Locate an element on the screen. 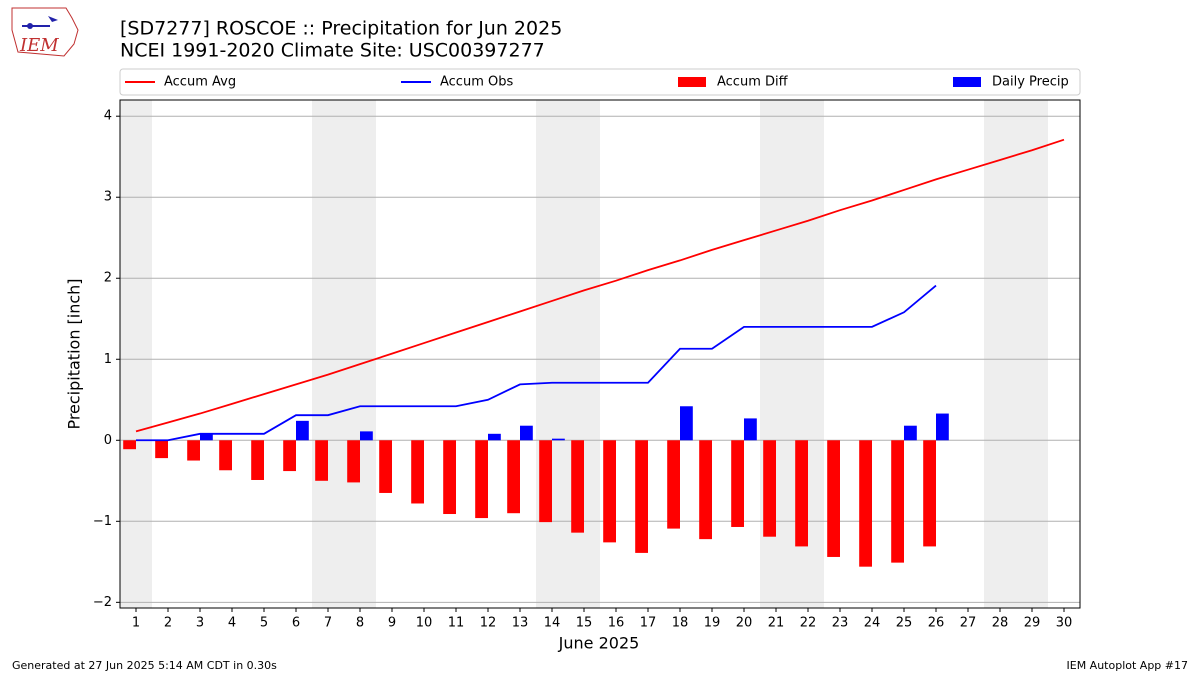 Image resolution: width=1200 pixels, height=679 pixels. y-tick-label: 4 is located at coordinates (108, 116).